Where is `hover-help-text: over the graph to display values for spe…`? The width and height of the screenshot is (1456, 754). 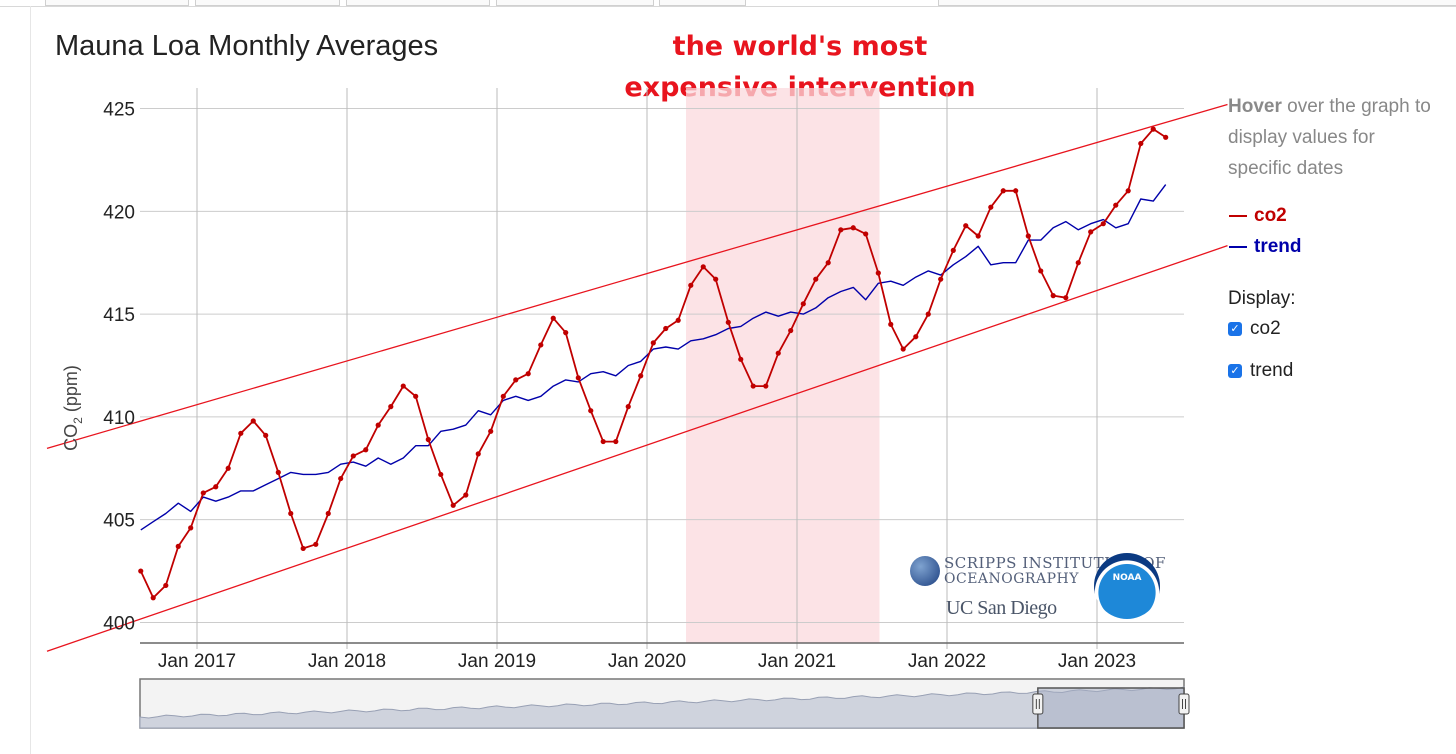
hover-help-text: over the graph to display values for spe… is located at coordinates (1329, 137).